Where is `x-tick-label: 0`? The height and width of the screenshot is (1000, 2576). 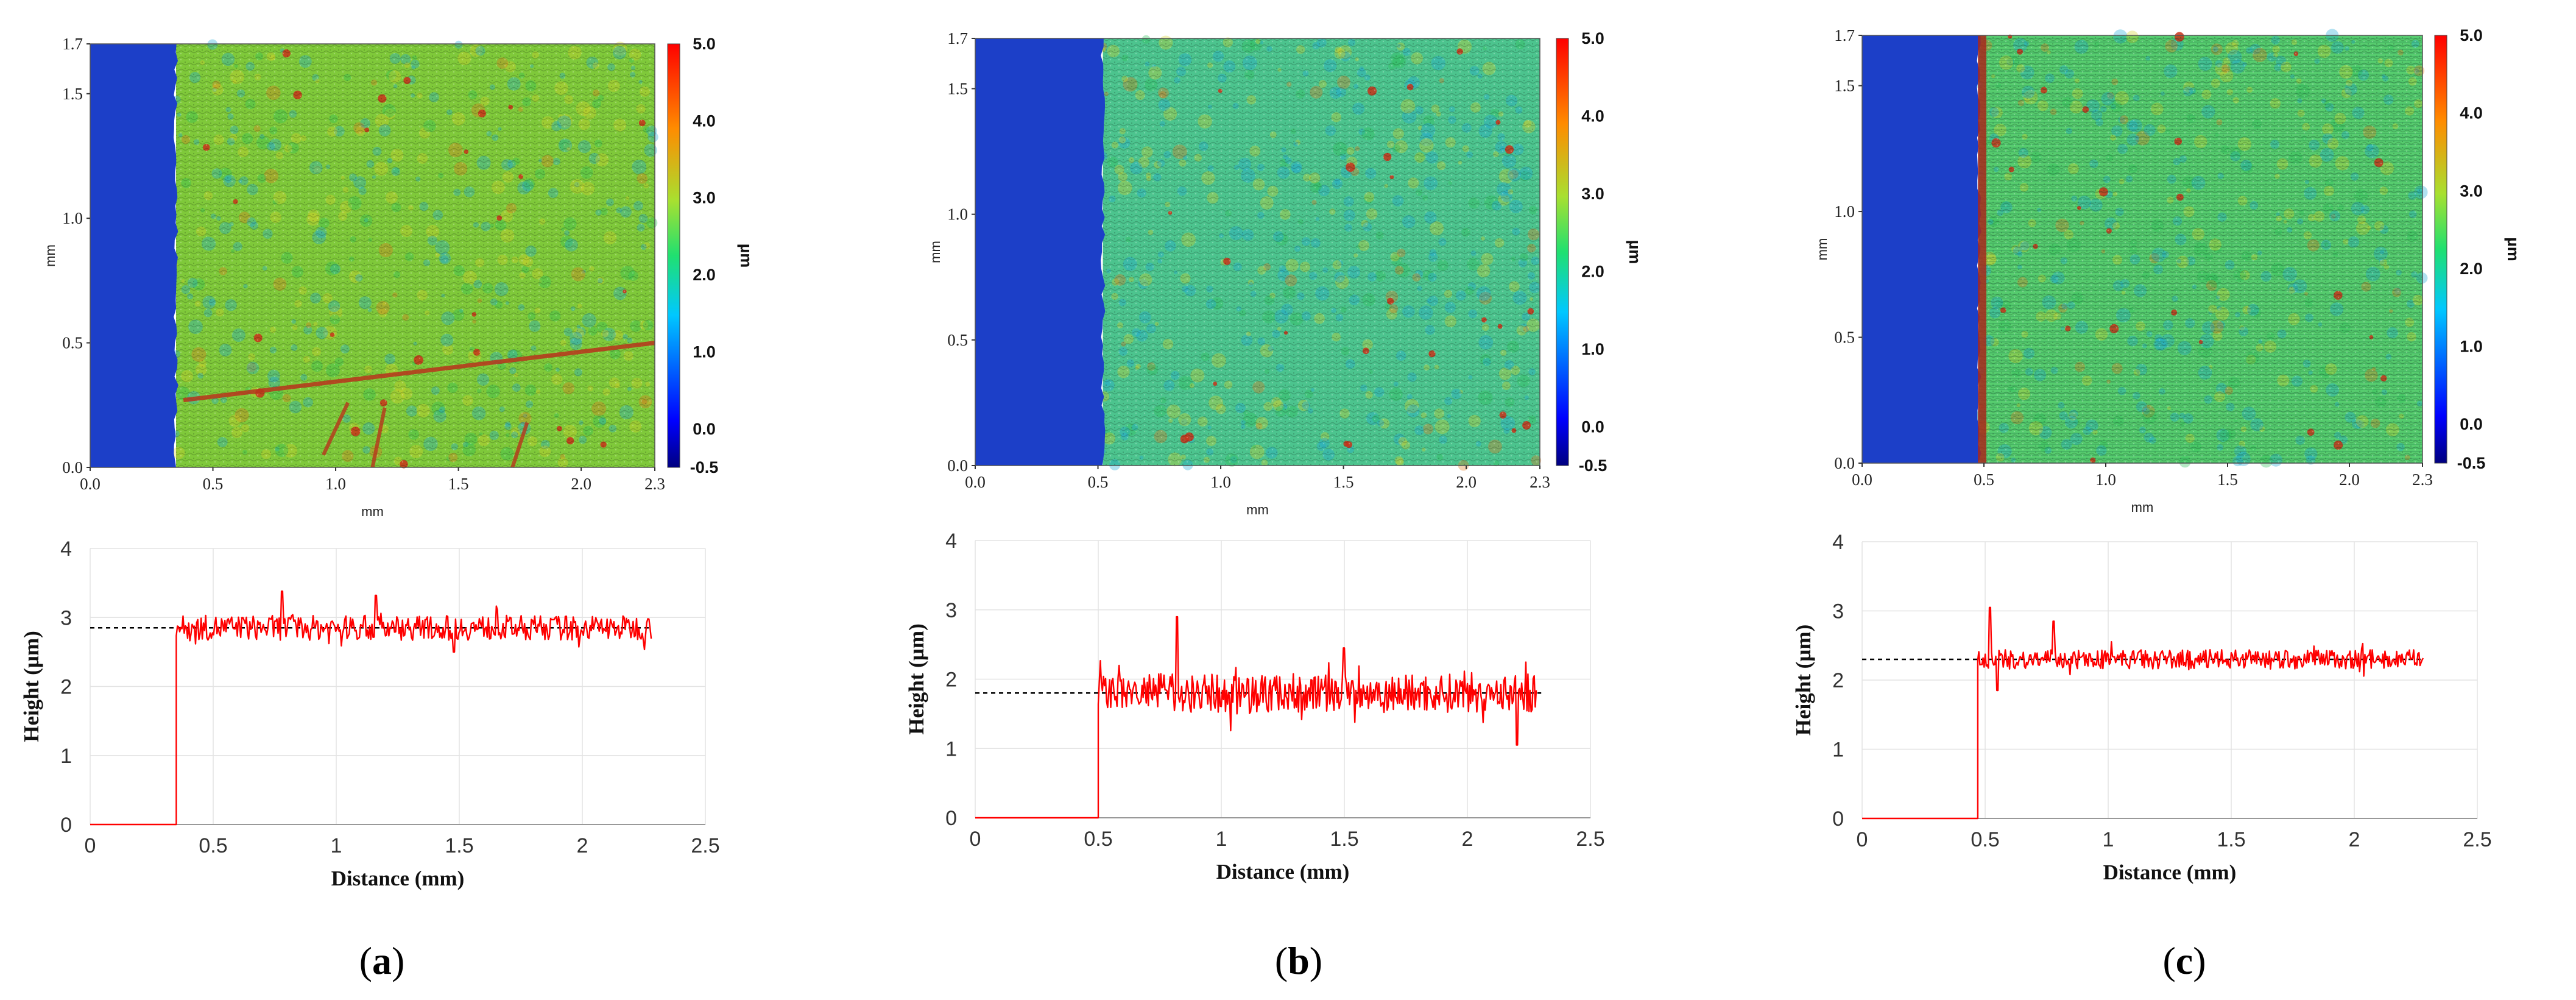 x-tick-label: 0 is located at coordinates (1862, 839).